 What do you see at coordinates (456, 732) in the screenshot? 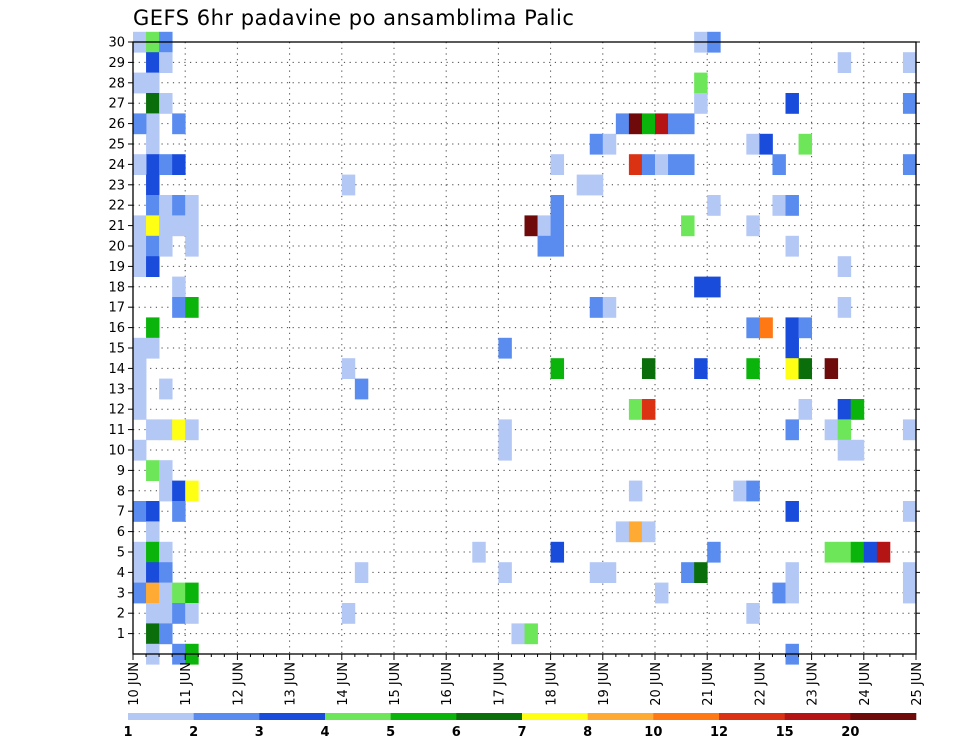
I see `colorbar-label: 6` at bounding box center [456, 732].